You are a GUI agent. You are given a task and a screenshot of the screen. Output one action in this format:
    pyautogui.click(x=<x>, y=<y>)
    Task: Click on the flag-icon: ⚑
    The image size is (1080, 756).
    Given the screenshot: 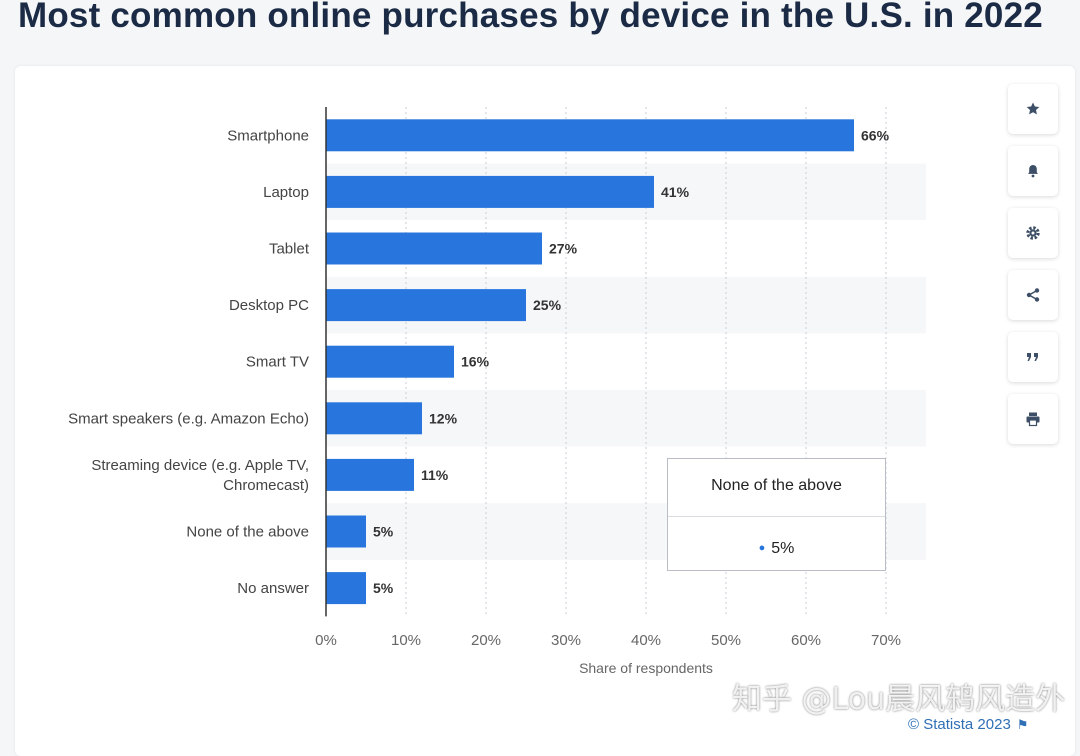 What is the action you would take?
    pyautogui.click(x=1022, y=724)
    